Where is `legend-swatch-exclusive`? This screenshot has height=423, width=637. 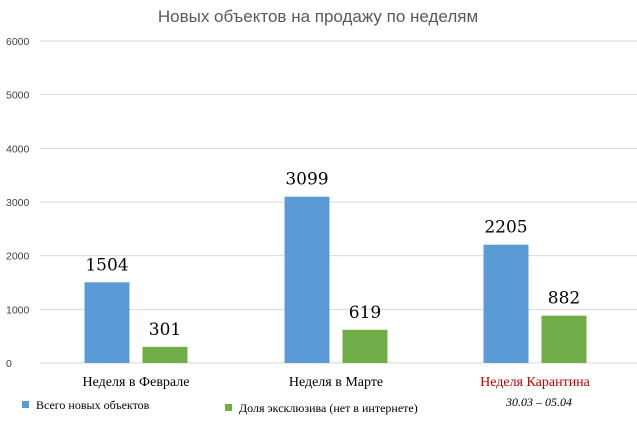 legend-swatch-exclusive is located at coordinates (228, 407).